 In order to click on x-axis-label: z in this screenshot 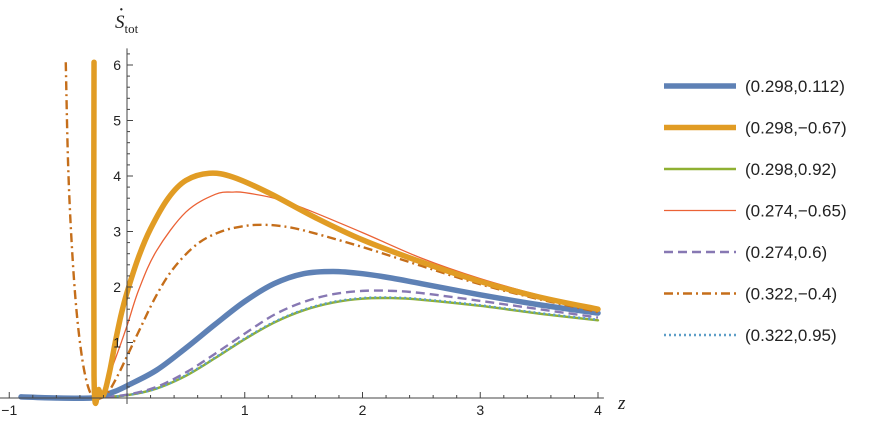, I will do `click(621, 403)`.